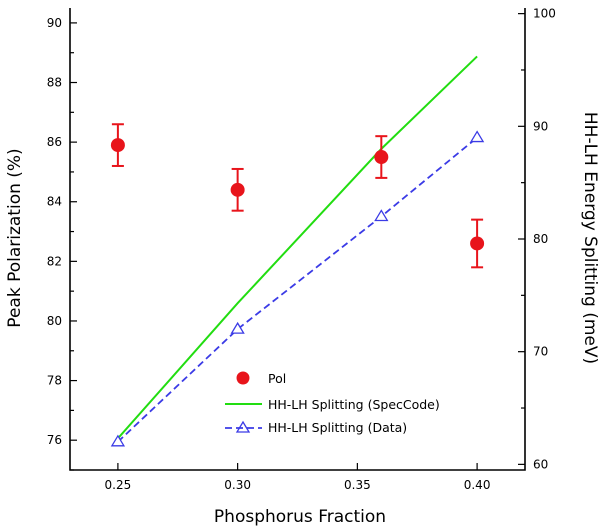 This screenshot has width=600, height=529. What do you see at coordinates (540, 464) in the screenshot?
I see `y-right-tick-label: 60` at bounding box center [540, 464].